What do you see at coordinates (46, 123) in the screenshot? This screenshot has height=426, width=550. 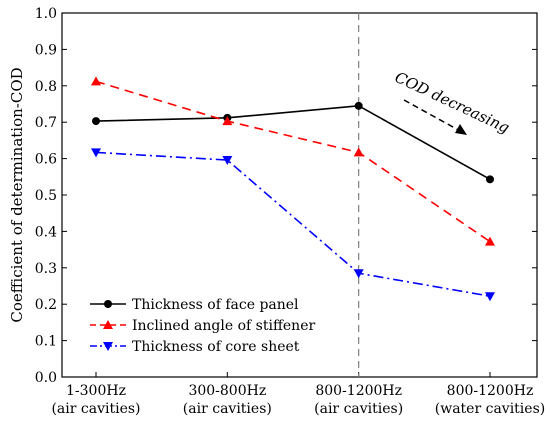 I see `y-tick-label: 0.7` at bounding box center [46, 123].